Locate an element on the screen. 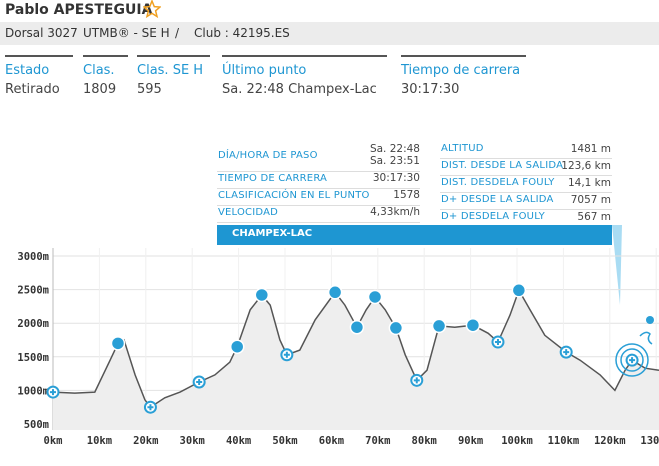  y-tick-label: 1500m is located at coordinates (33, 358).